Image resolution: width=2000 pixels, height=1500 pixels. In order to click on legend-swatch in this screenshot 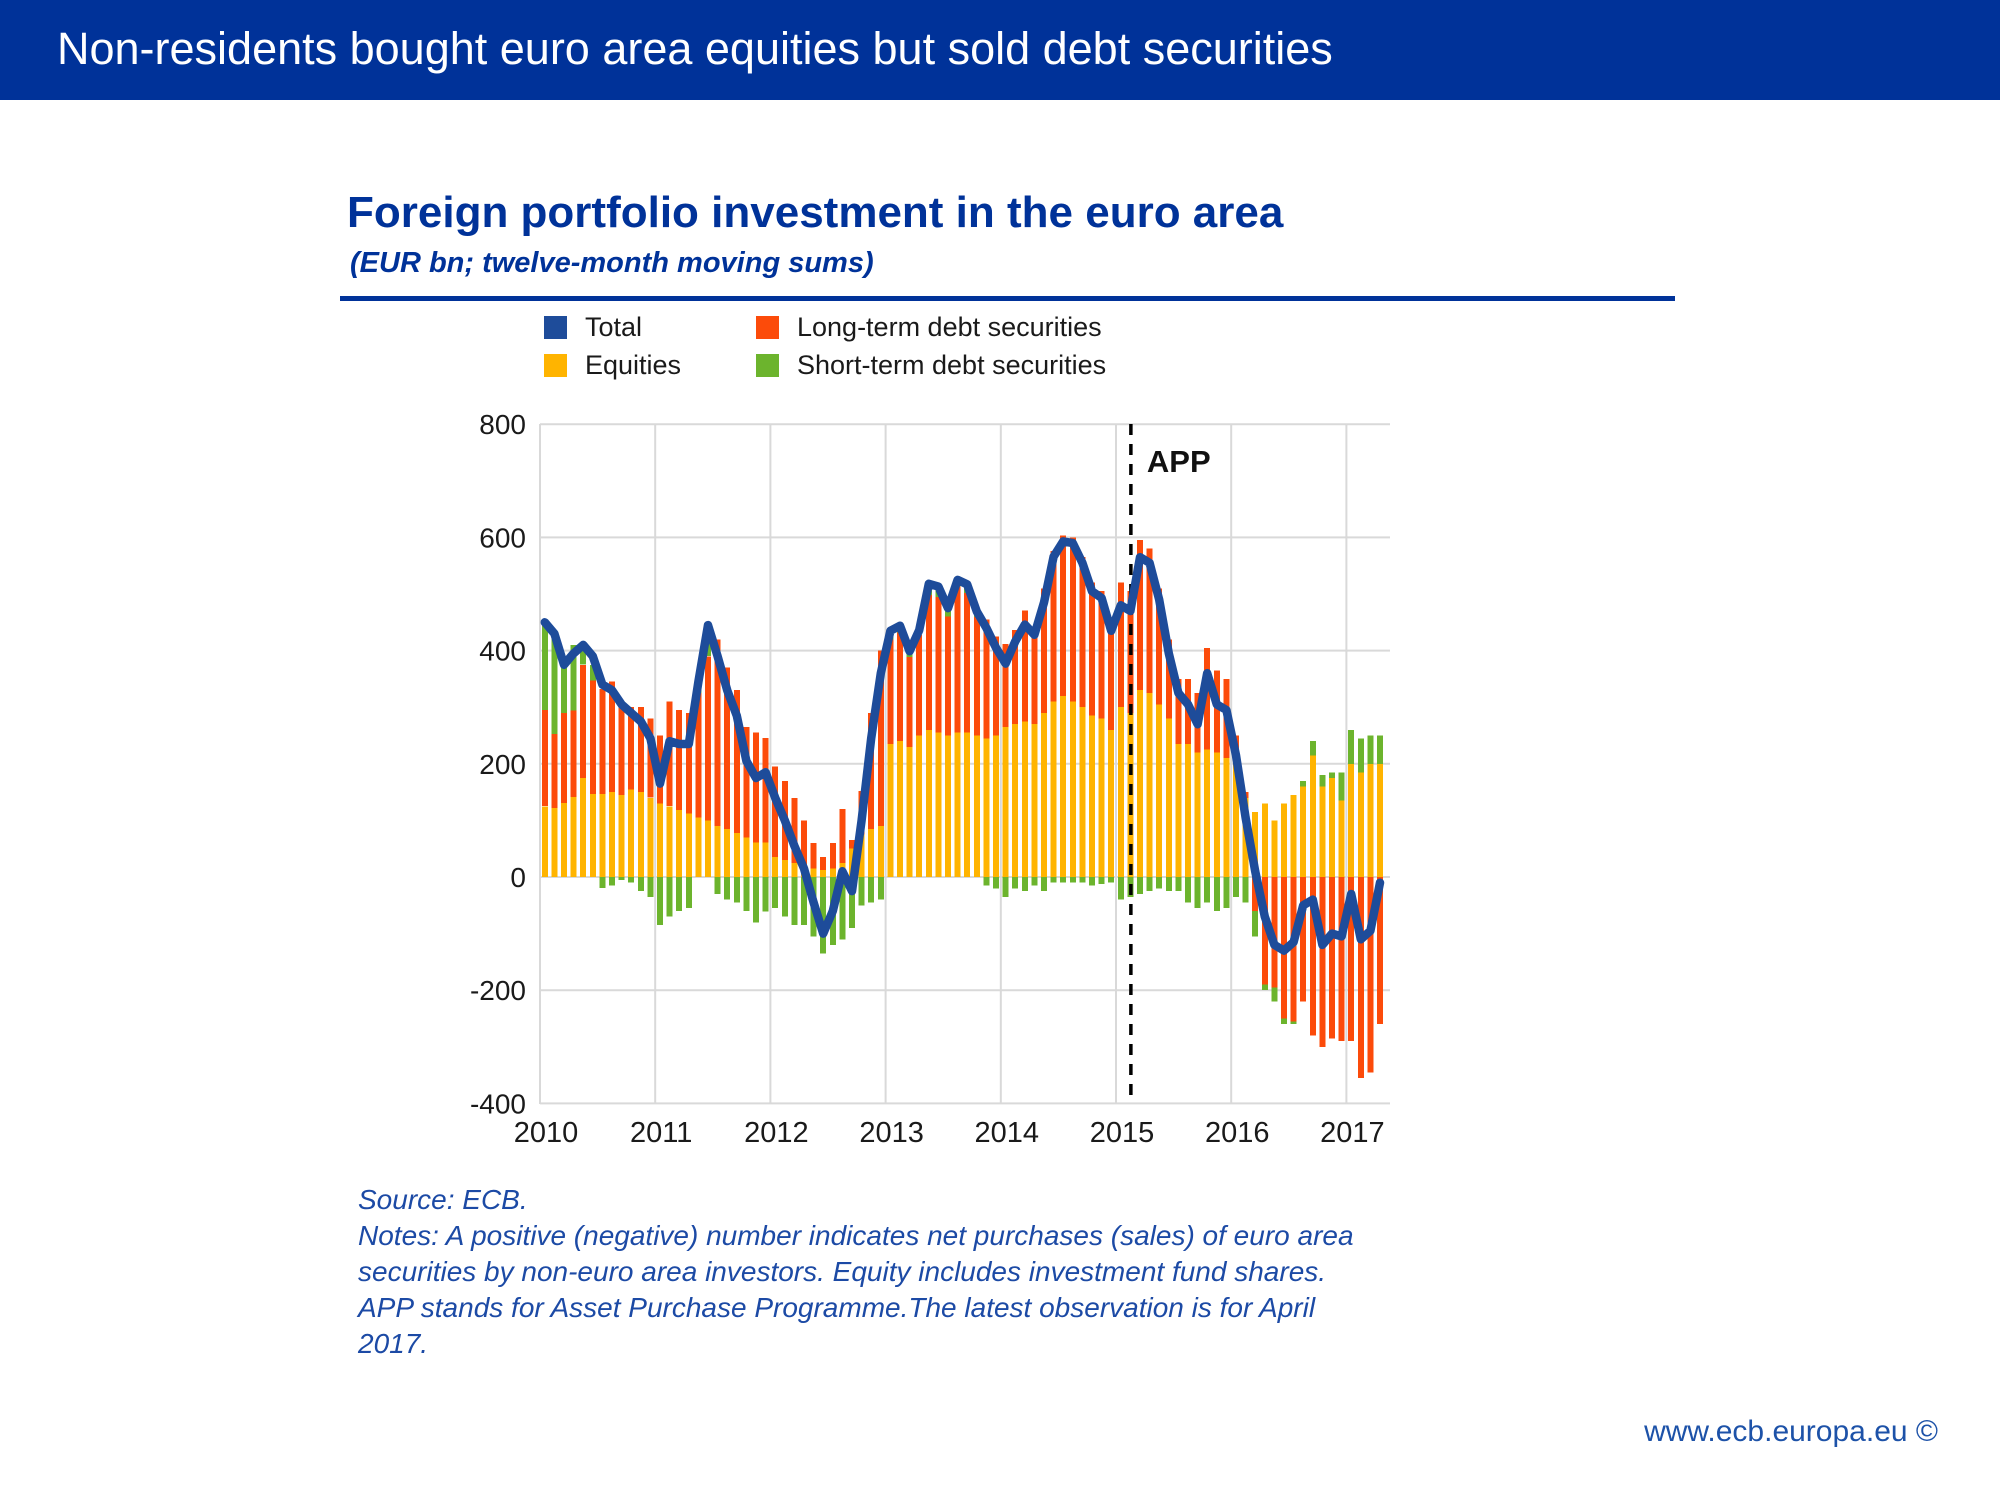, I will do `click(555, 365)`.